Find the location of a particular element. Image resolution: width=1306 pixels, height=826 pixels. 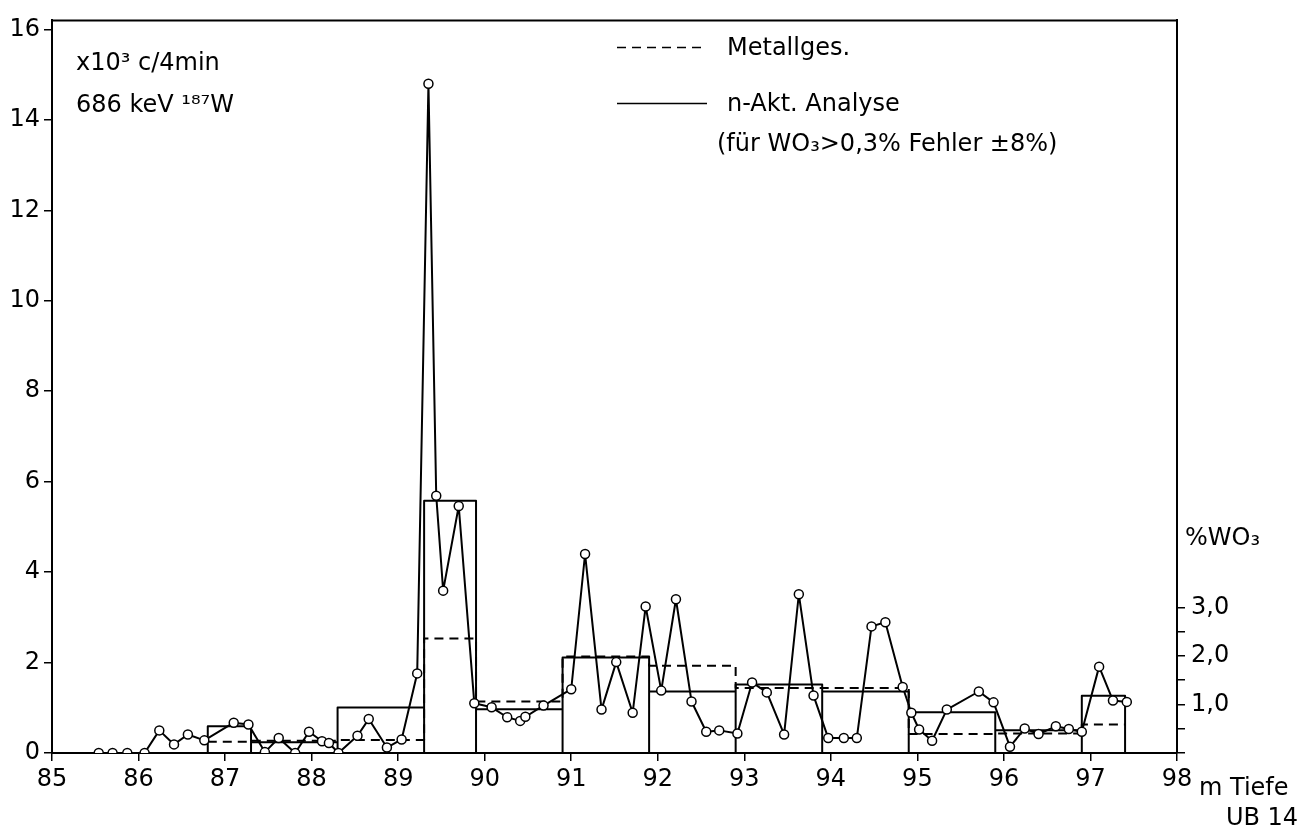

y-tick-label: 14 is located at coordinates (24, 118).